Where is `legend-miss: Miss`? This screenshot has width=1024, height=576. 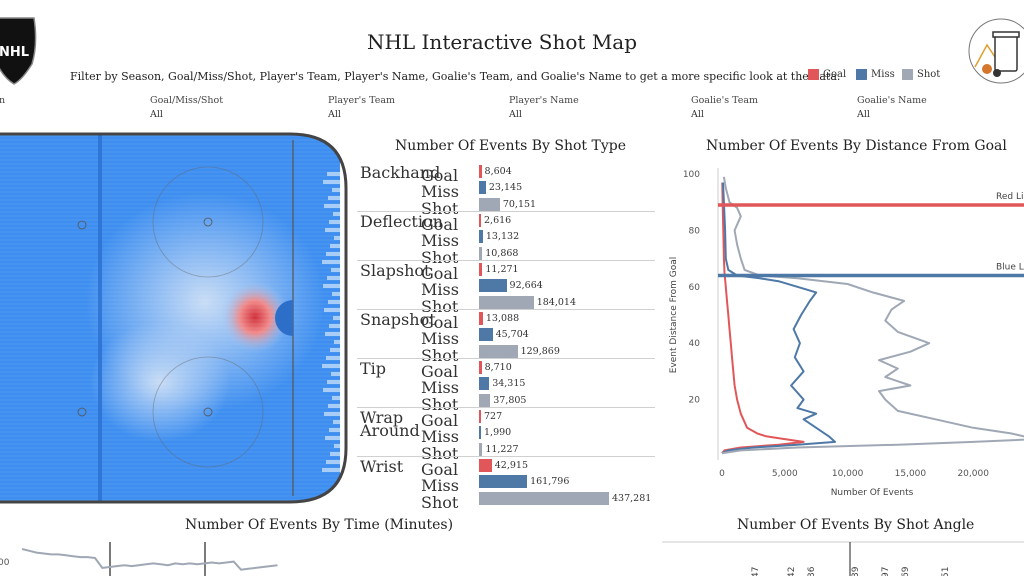
legend-miss: Miss is located at coordinates (875, 74).